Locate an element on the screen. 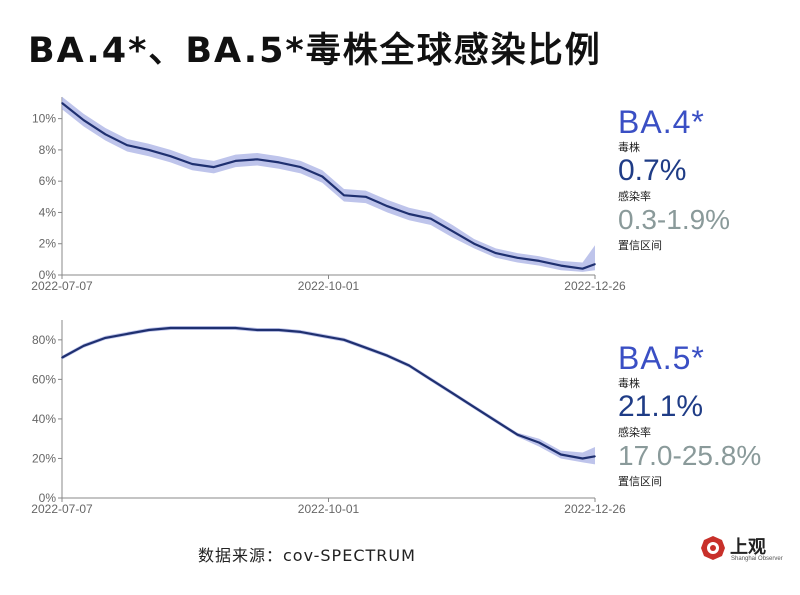 This screenshot has width=800, height=595. page-title: BA.4*、BA.5*毒株全球感染比例 is located at coordinates (315, 51).